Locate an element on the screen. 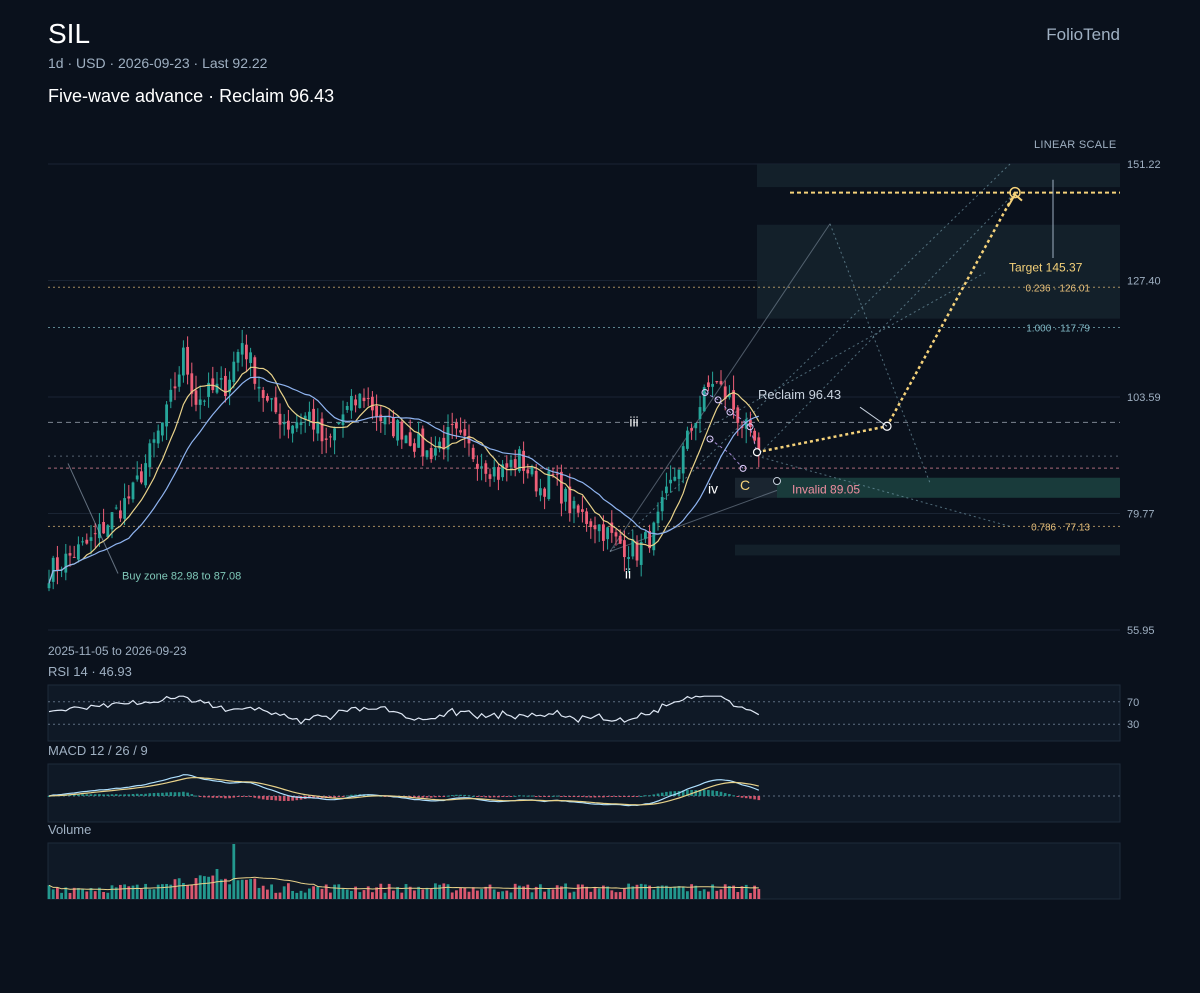 Image resolution: width=1200 pixels, height=993 pixels. target-node is located at coordinates (1015, 192).